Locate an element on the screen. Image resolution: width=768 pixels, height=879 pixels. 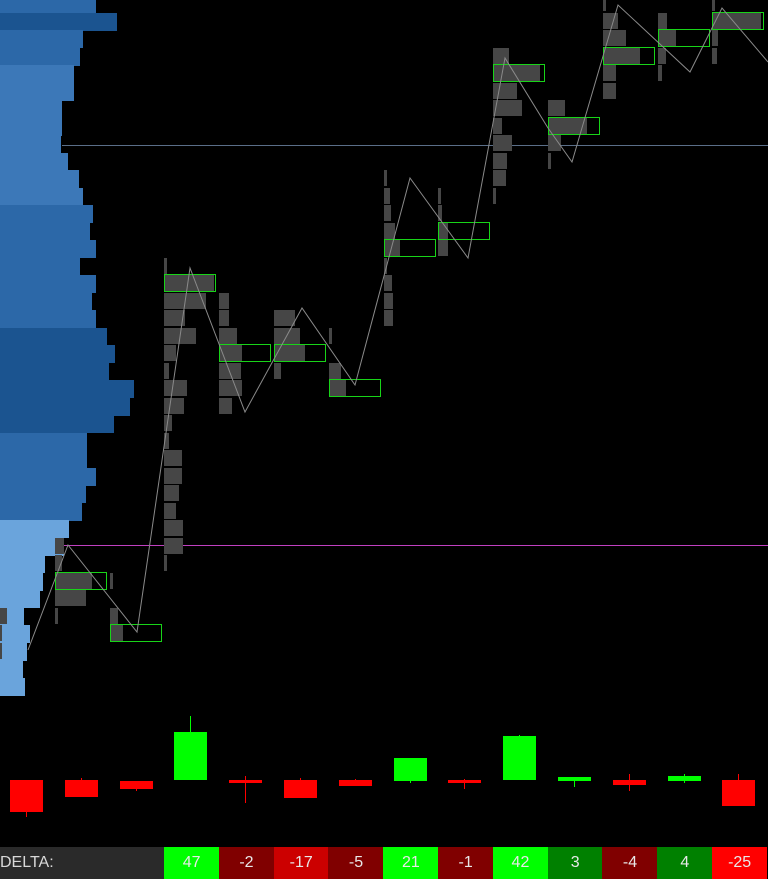
delta-row: DELTA: 47 -2 -17 -5 21 -1 42 3 -4 4 -25 is located at coordinates (384, 863).